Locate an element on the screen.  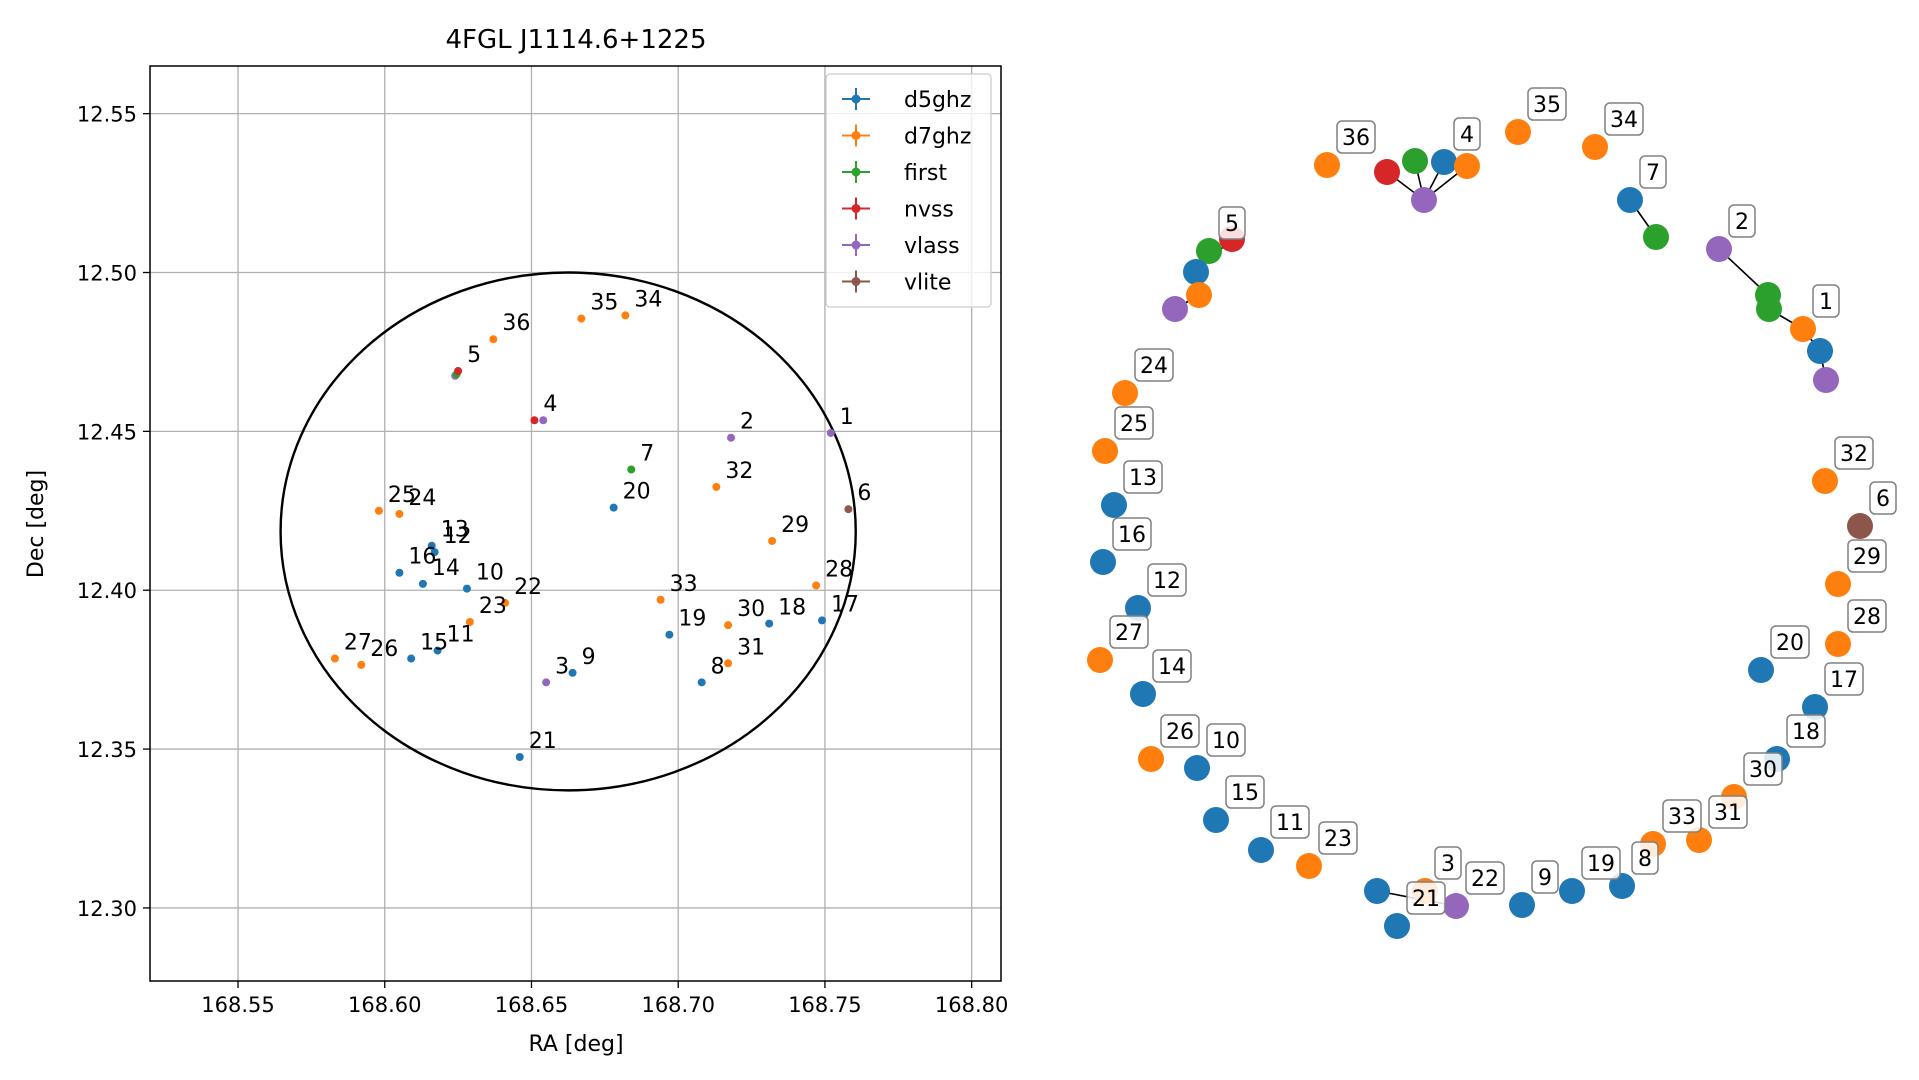
point-label: 4 is located at coordinates (550, 404).